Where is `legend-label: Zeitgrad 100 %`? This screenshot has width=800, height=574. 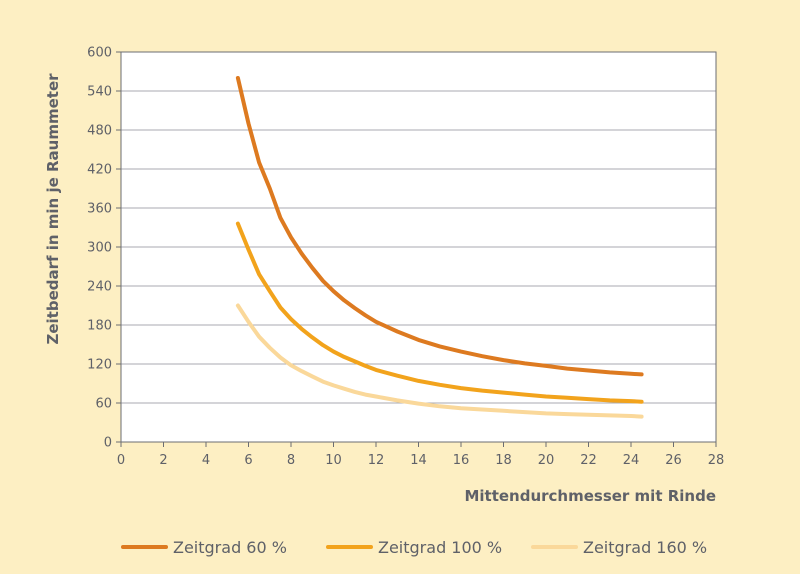 legend-label: Zeitgrad 100 % is located at coordinates (440, 547).